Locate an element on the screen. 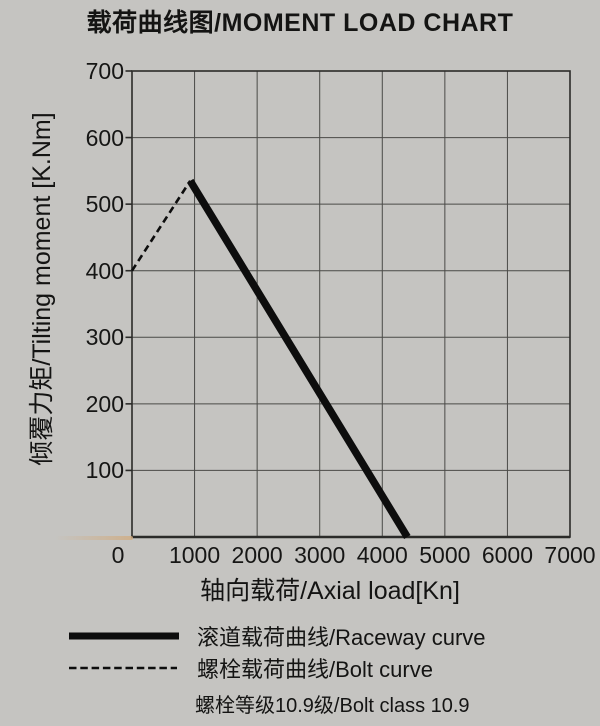 This screenshot has height=726, width=600. x-tick-label: 3000 is located at coordinates (320, 555).